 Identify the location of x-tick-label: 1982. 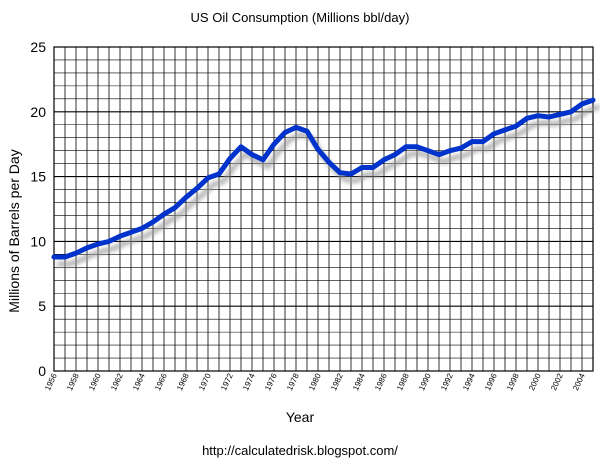
(337, 382).